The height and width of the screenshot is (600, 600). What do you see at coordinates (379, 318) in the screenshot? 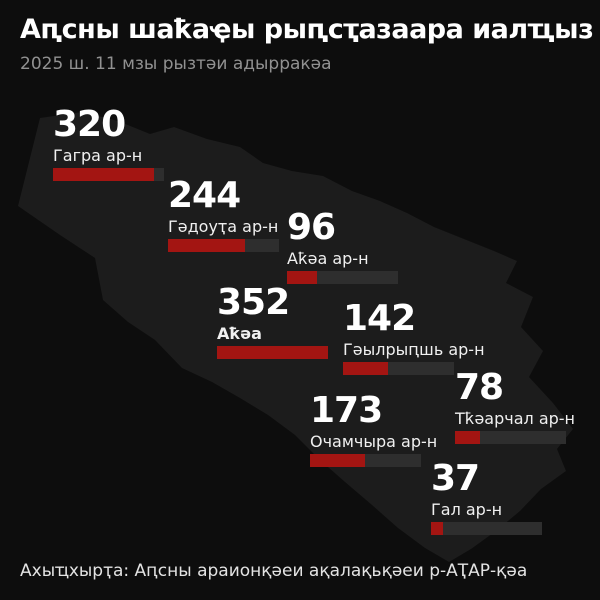
I see `region-value: 142` at bounding box center [379, 318].